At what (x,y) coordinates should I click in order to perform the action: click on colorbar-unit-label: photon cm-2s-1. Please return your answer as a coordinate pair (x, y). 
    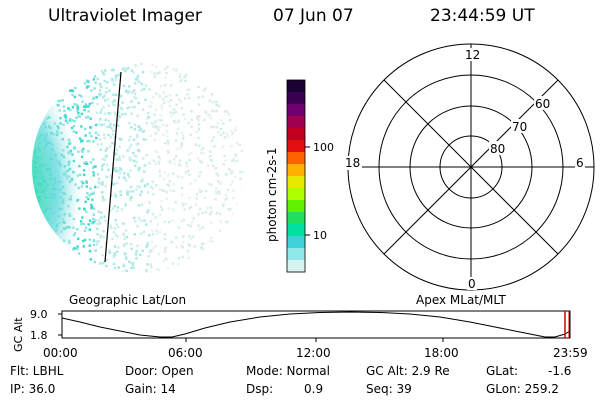
    Looking at the image, I should click on (272, 195).